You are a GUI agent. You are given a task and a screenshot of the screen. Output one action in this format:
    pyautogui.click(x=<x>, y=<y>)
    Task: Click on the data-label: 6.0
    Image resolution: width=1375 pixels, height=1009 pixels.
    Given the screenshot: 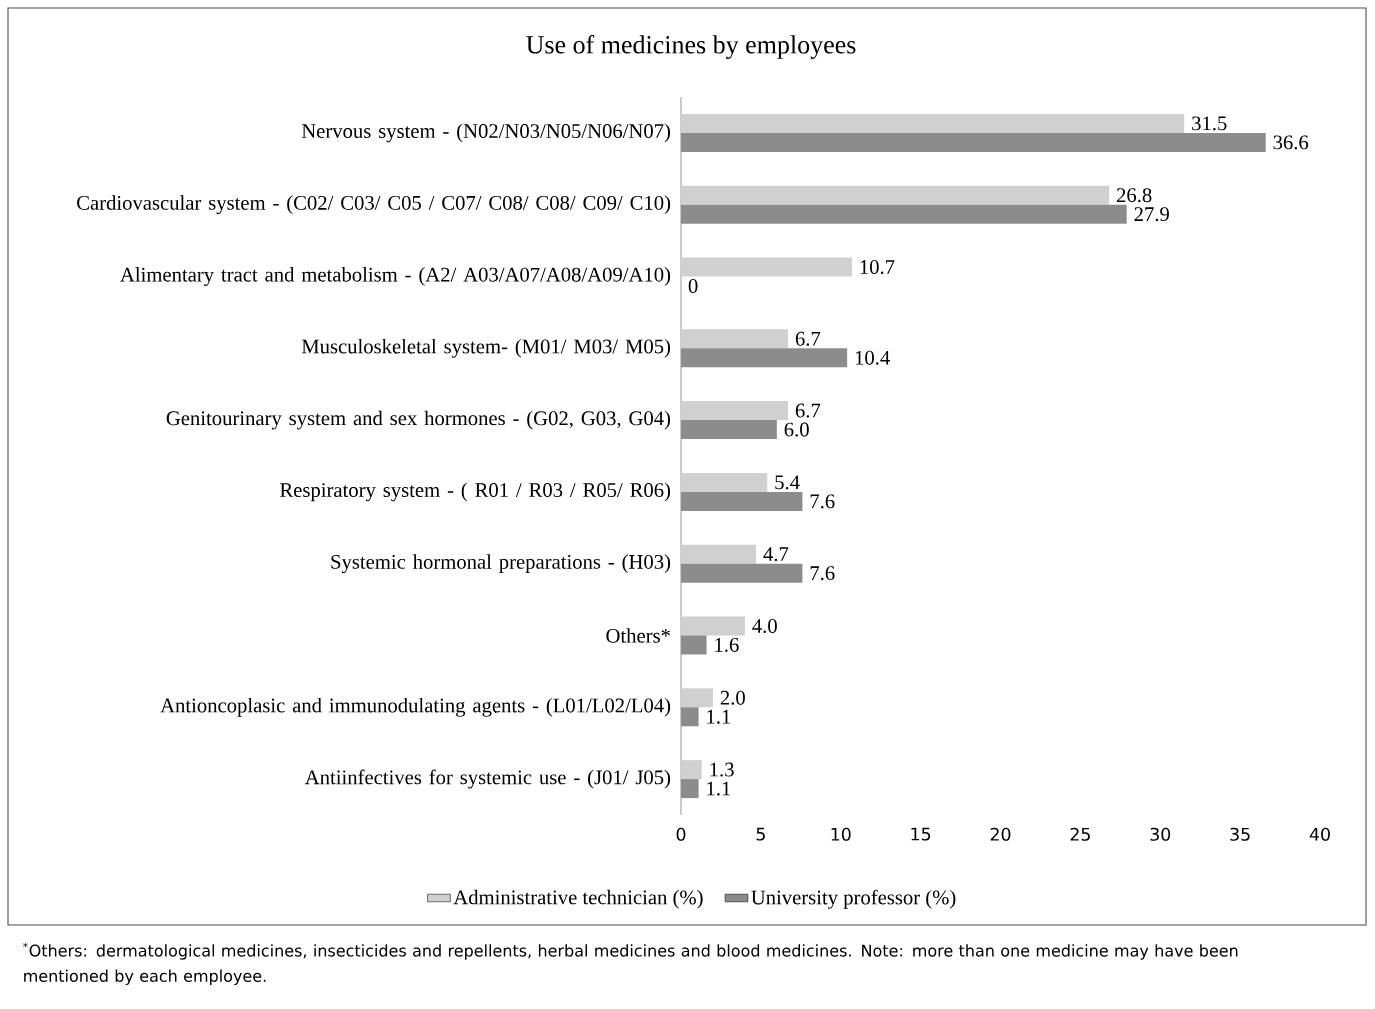 What is the action you would take?
    pyautogui.click(x=796, y=429)
    